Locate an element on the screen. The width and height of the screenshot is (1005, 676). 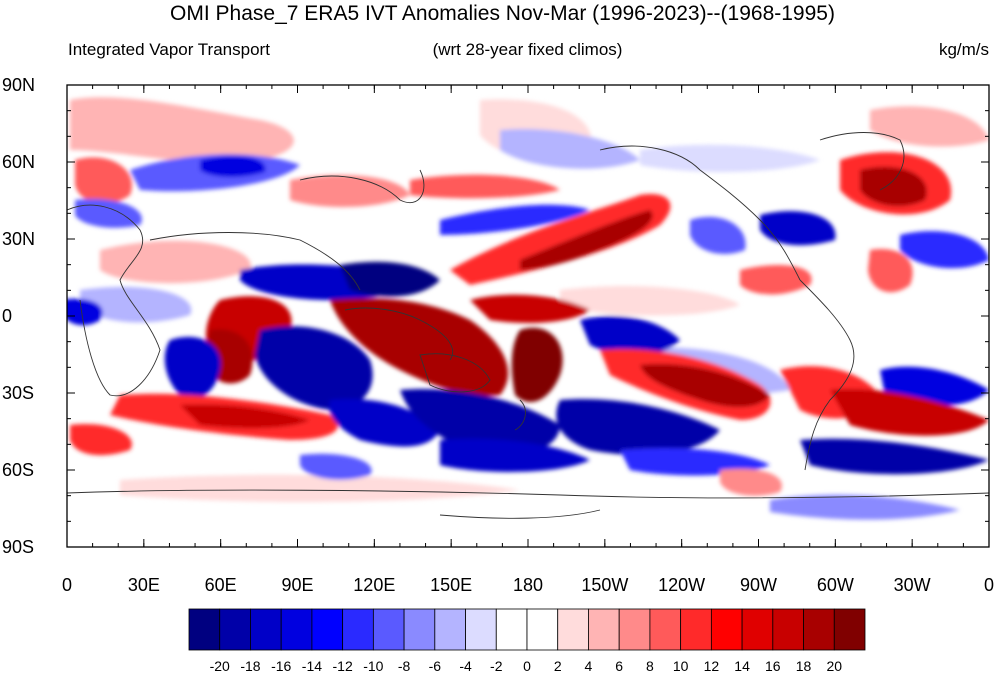
climatology-note: (wrt 28-year fixed climos) is located at coordinates (527, 49).